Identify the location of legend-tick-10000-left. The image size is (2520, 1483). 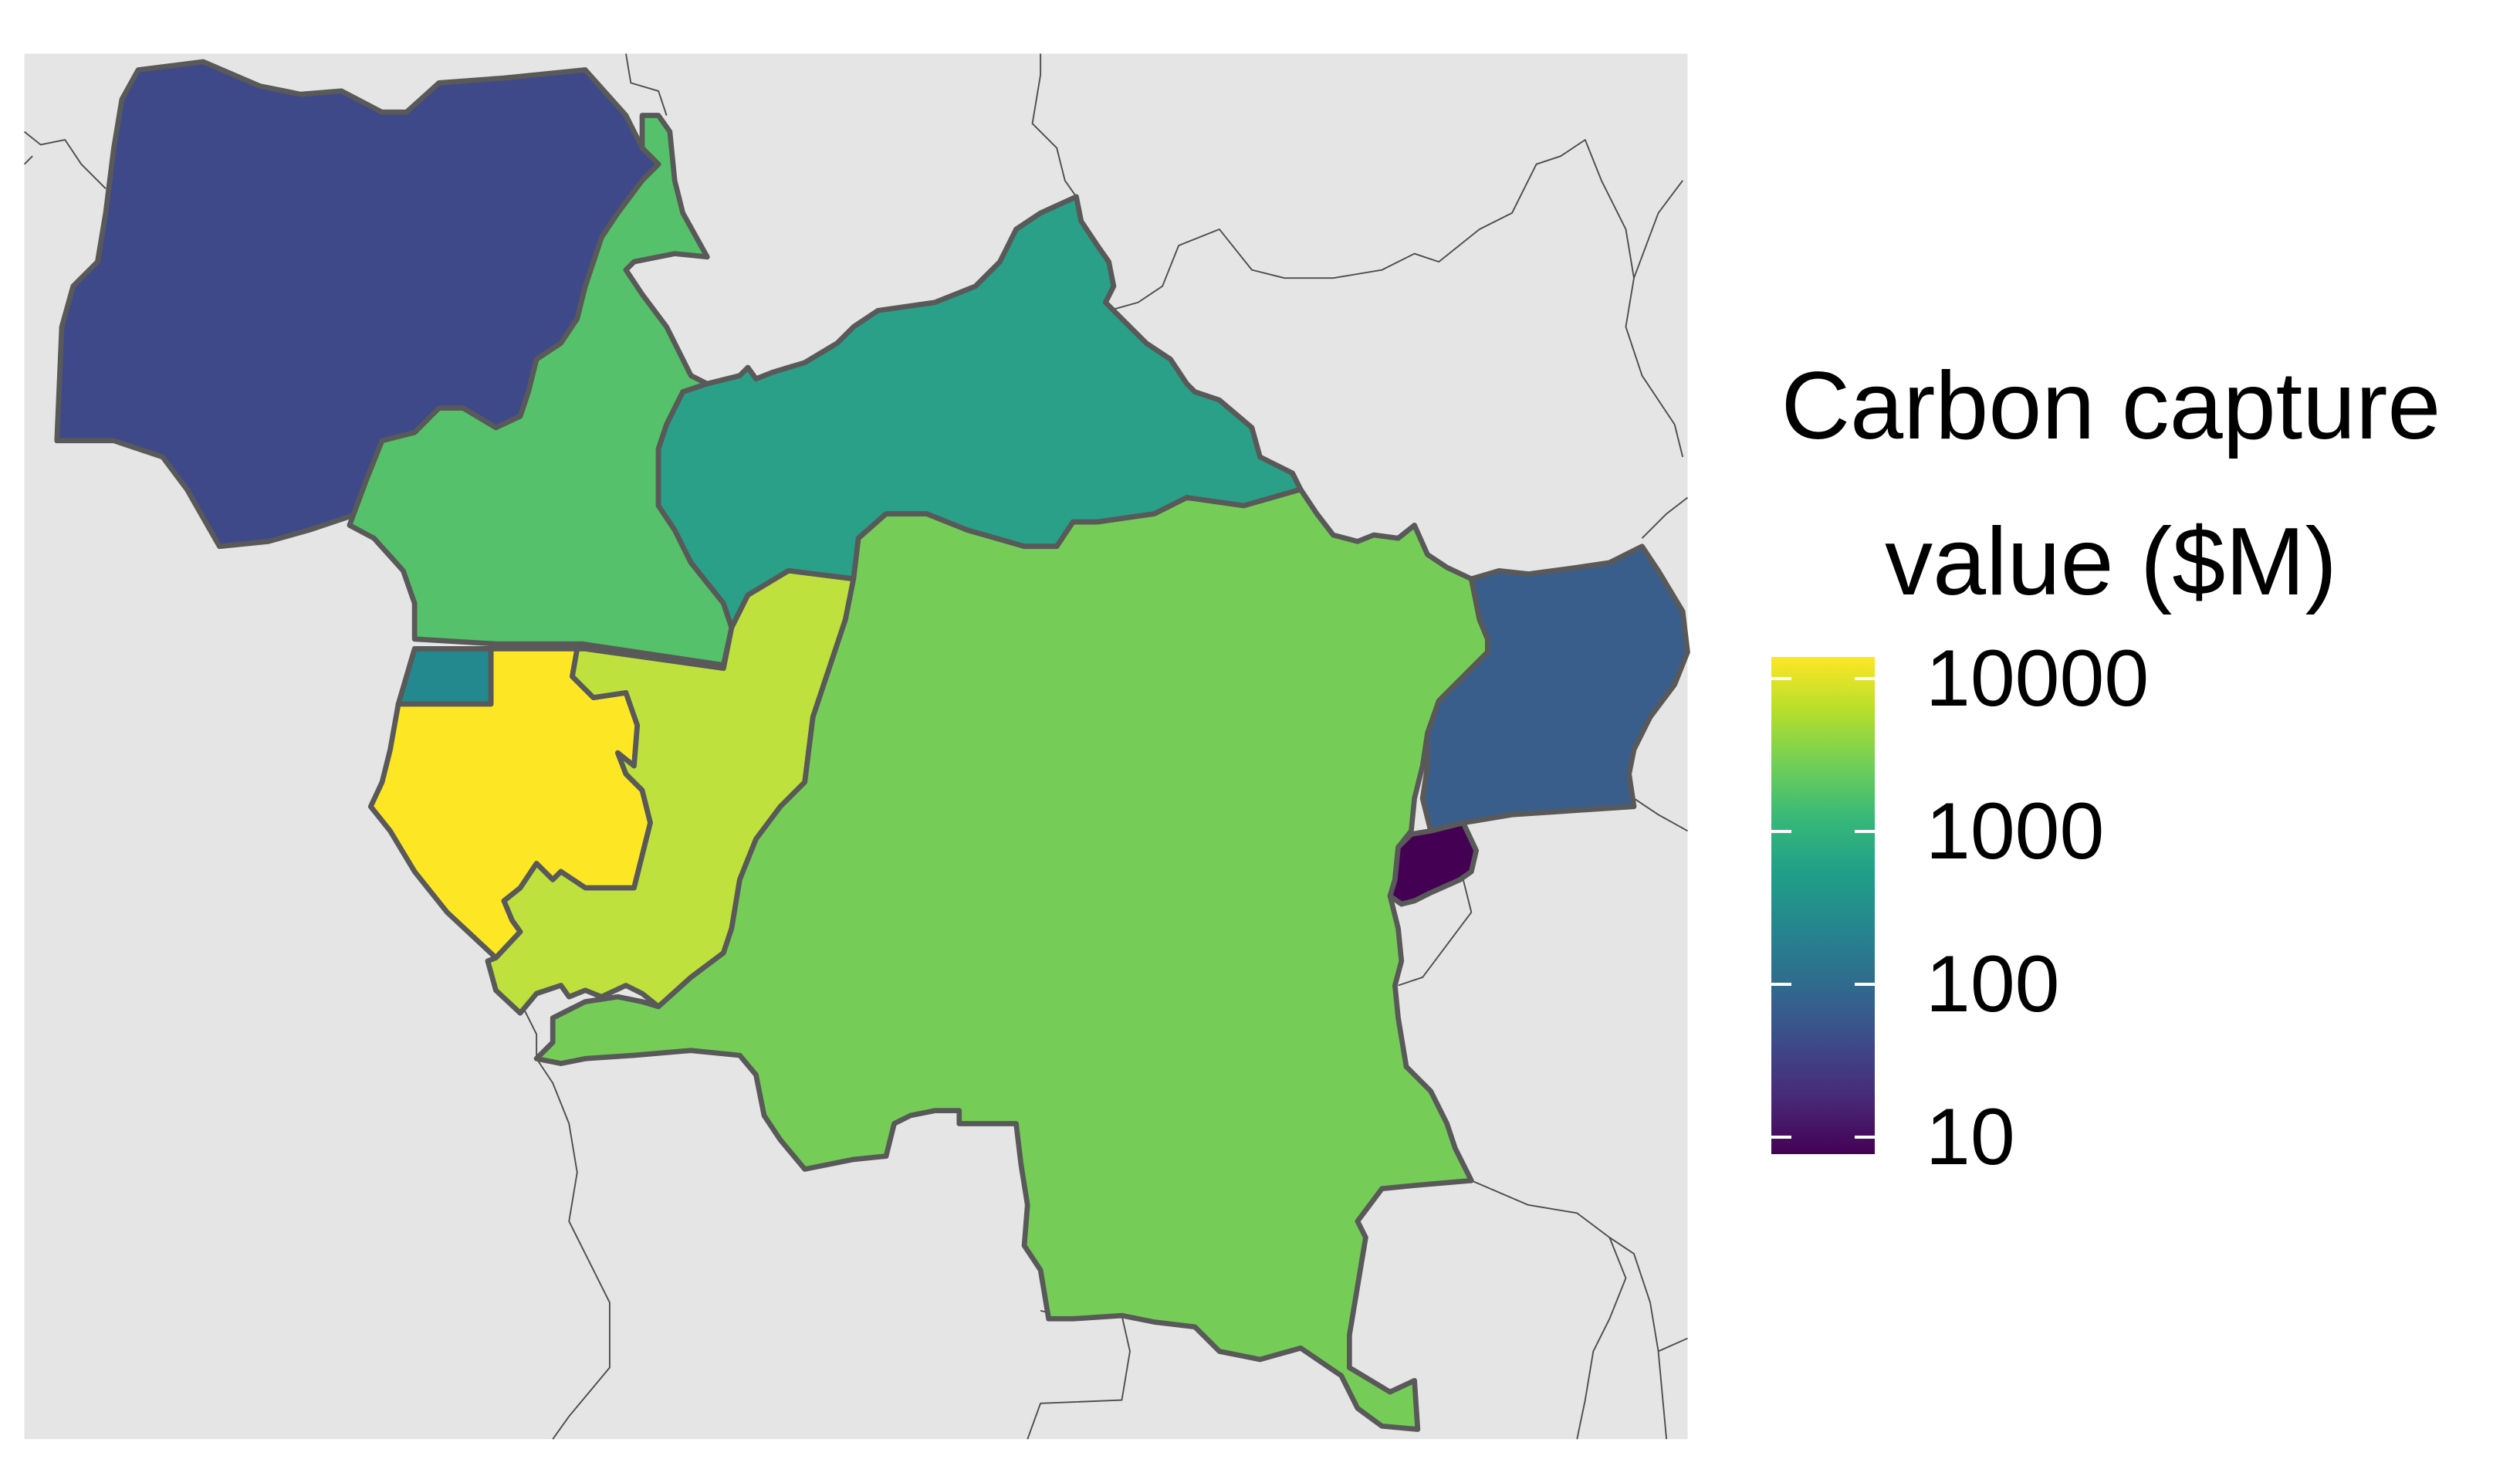
(1781, 678).